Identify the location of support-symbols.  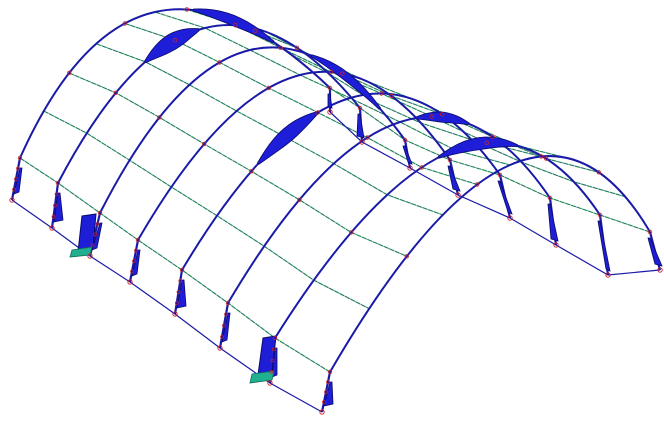
(172, 315).